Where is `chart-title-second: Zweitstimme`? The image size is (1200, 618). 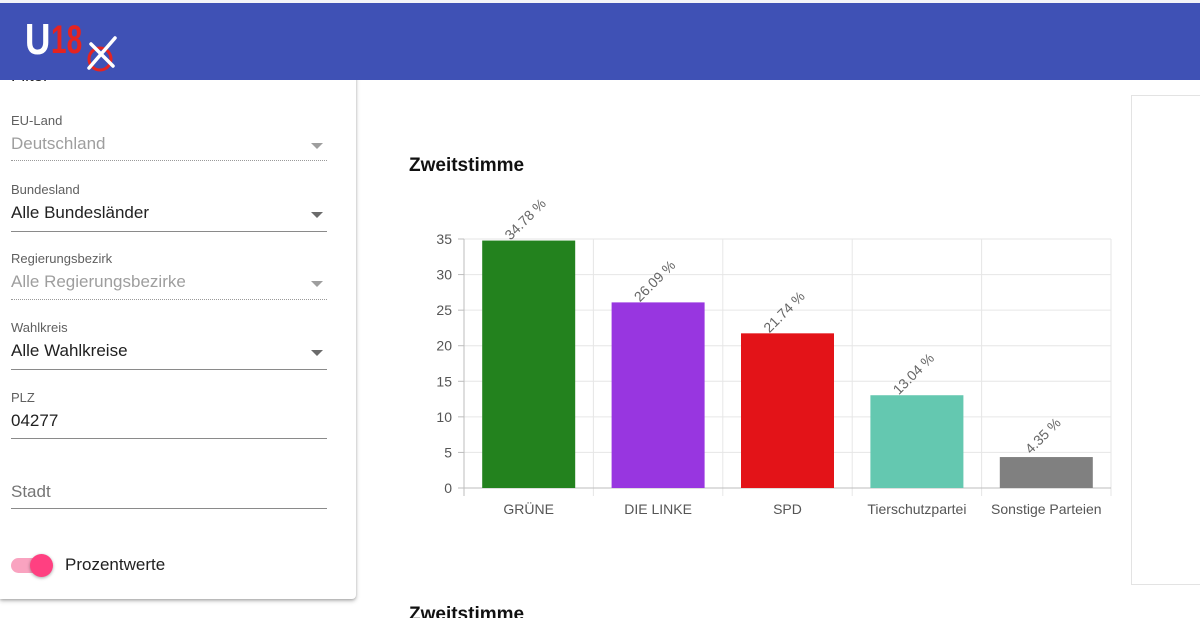
chart-title-second: Zweitstimme is located at coordinates (467, 611).